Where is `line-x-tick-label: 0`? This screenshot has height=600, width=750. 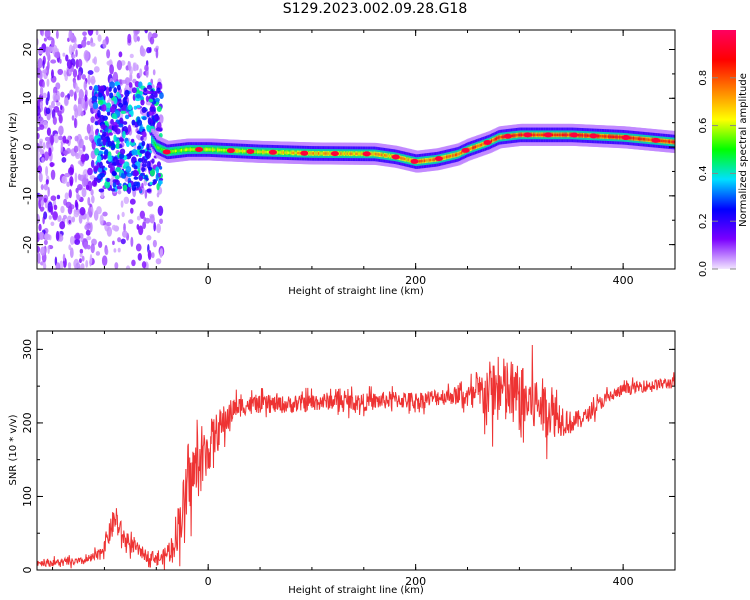 line-x-tick-label: 0 is located at coordinates (208, 581).